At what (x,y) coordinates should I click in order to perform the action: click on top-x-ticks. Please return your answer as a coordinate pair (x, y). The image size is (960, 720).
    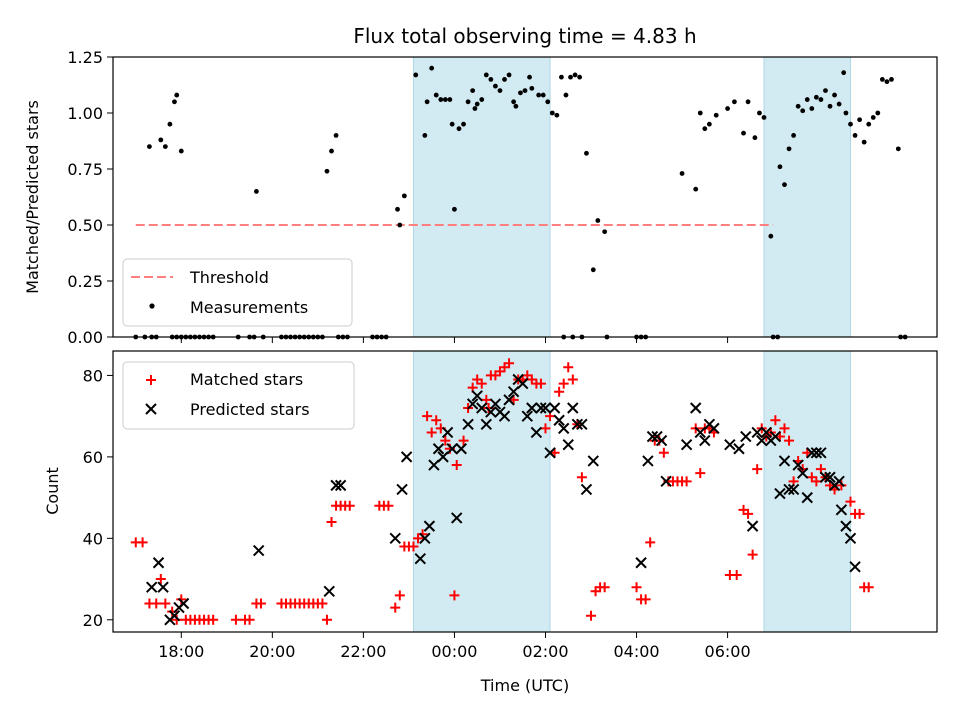
    Looking at the image, I should click on (454, 340).